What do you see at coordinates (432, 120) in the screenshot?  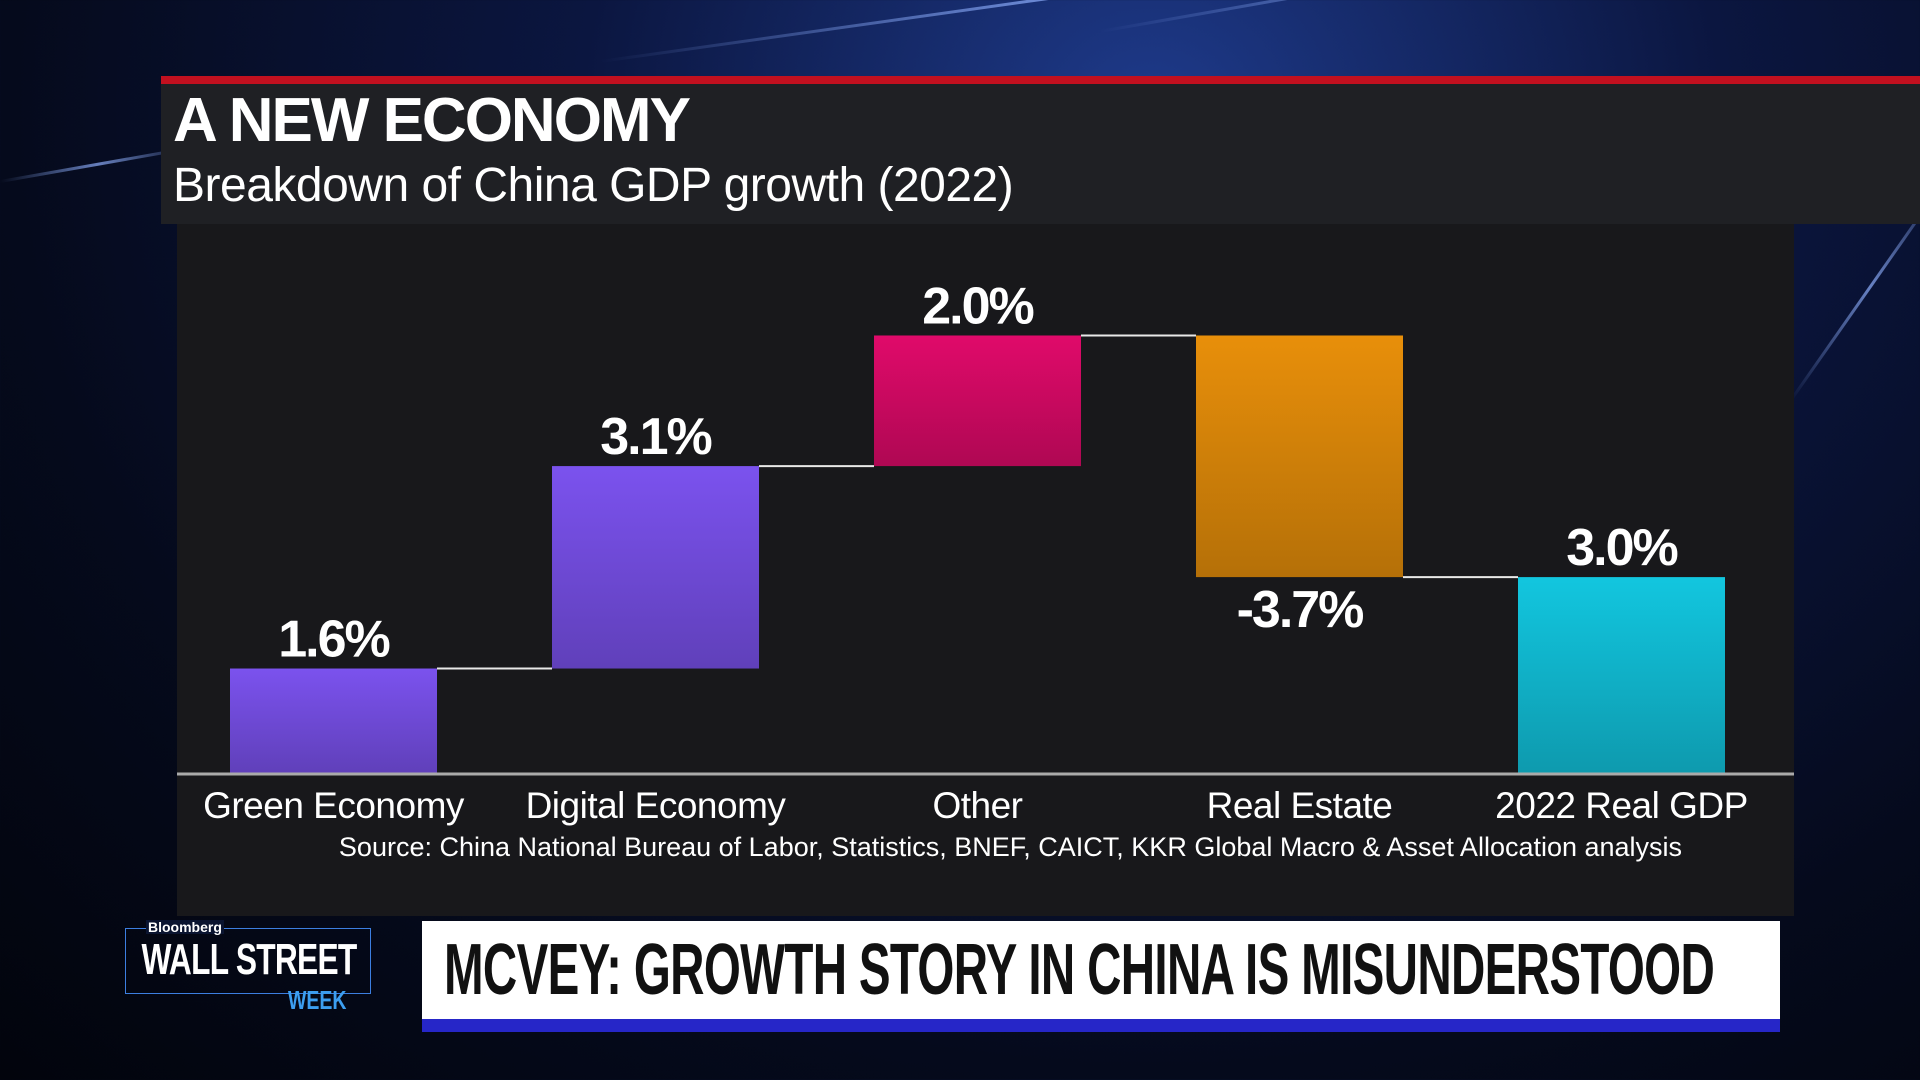 I see `chart-title: A NEW ECONOMY` at bounding box center [432, 120].